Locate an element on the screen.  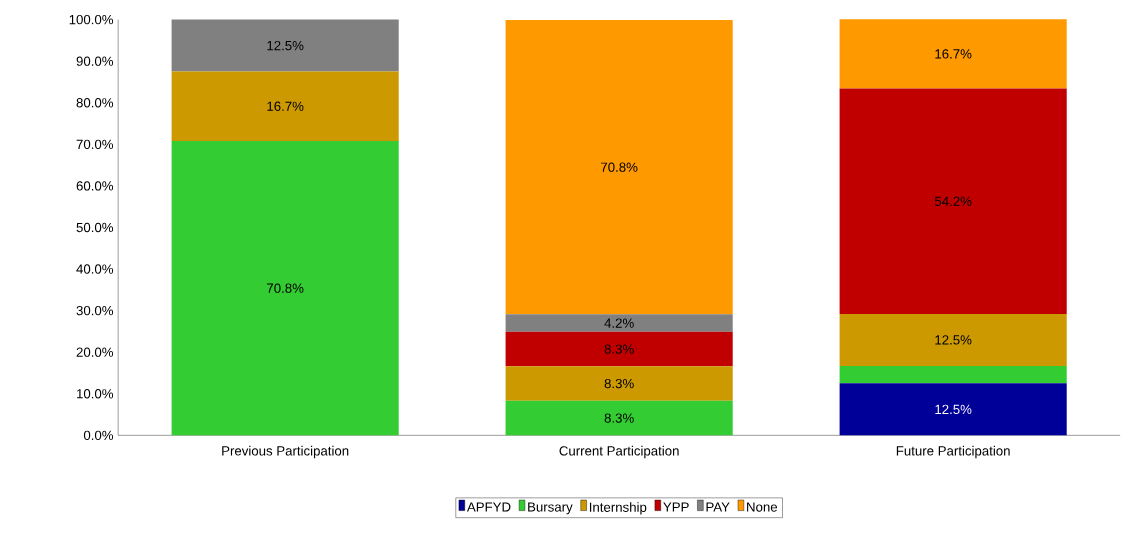
x-tick-label: Previous Participation is located at coordinates (285, 451).